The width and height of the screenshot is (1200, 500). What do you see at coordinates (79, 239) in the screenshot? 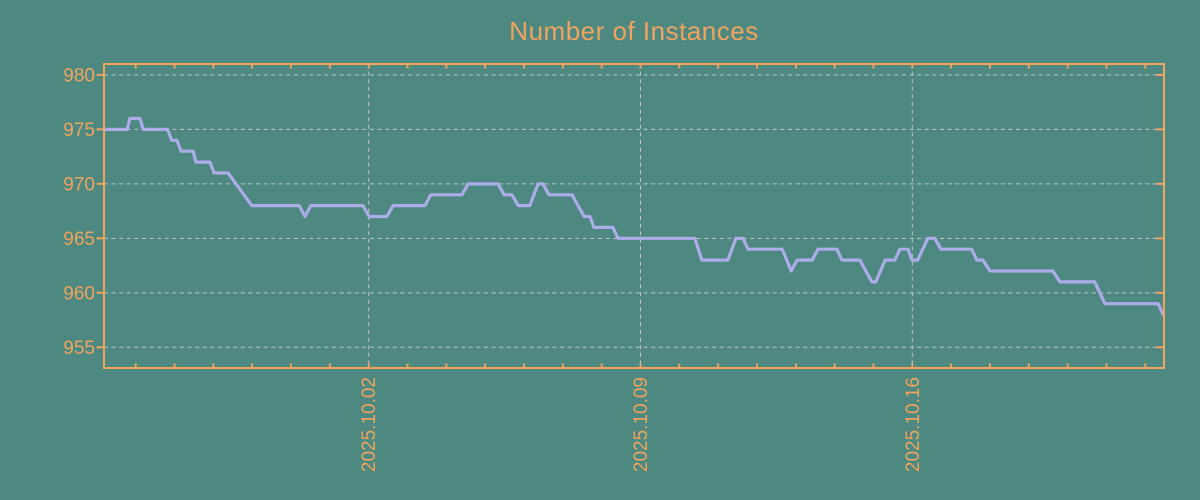
I see `y-tick-label: 965` at bounding box center [79, 239].